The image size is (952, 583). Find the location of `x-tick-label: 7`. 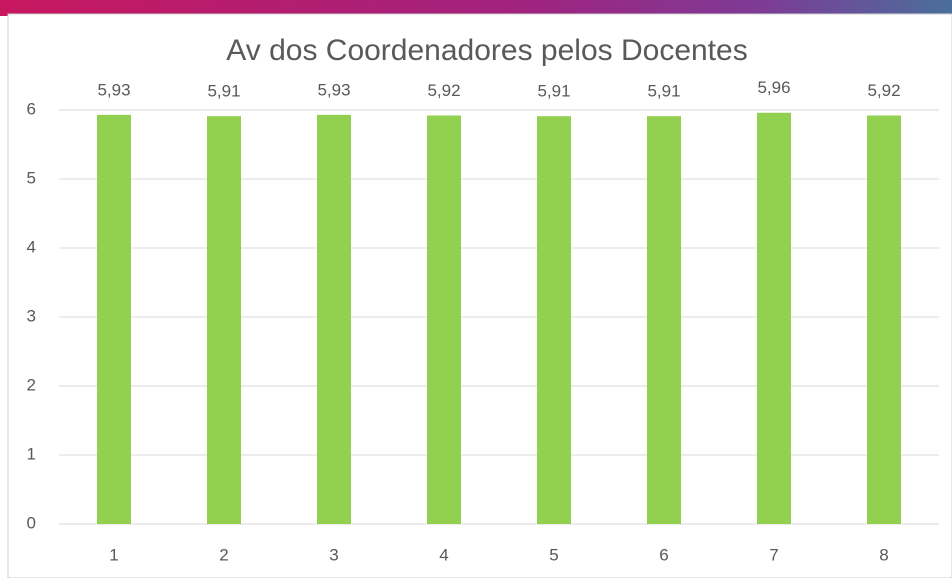

x-tick-label: 7 is located at coordinates (773, 554).